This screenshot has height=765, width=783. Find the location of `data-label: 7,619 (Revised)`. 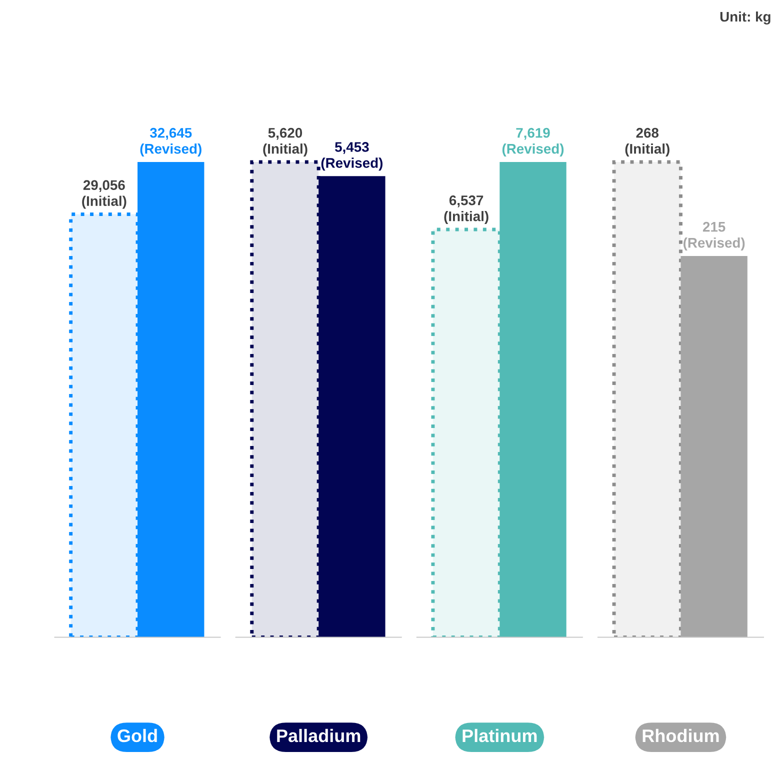

data-label: 7,619 (Revised) is located at coordinates (533, 142).